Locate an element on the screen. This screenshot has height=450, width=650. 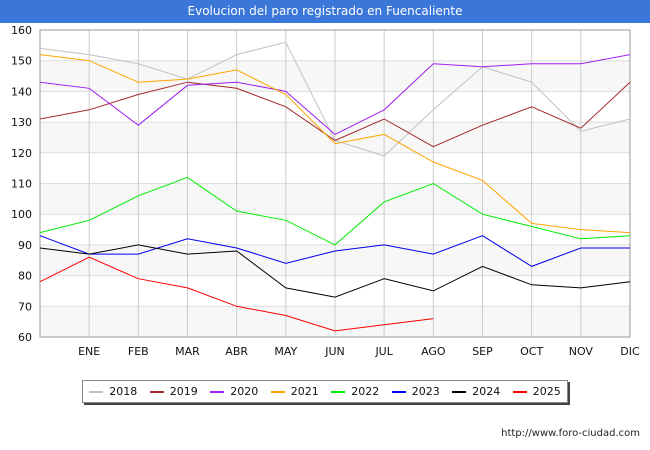
y-tick-label: 90 is located at coordinates (25, 245).